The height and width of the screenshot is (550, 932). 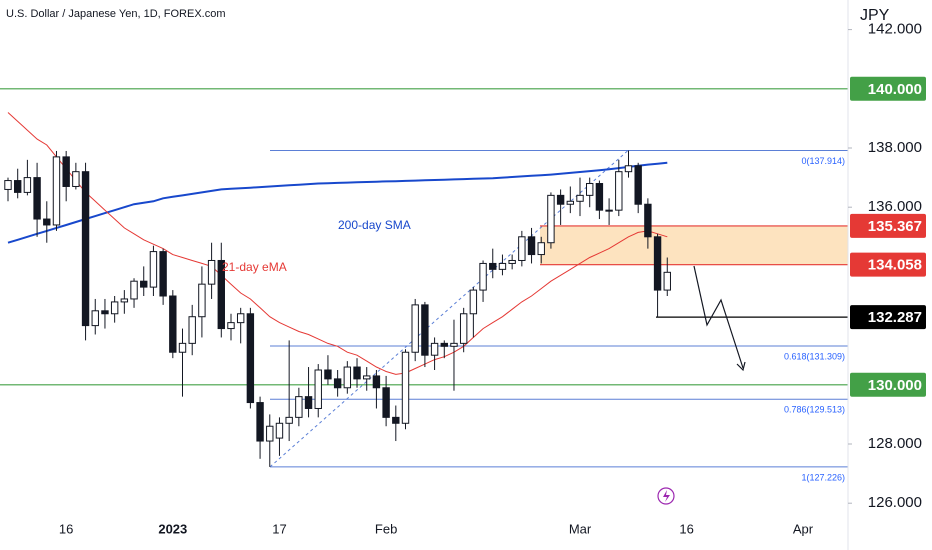 What do you see at coordinates (823, 161) in the screenshot?
I see `fib-label: 0(137.914)` at bounding box center [823, 161].